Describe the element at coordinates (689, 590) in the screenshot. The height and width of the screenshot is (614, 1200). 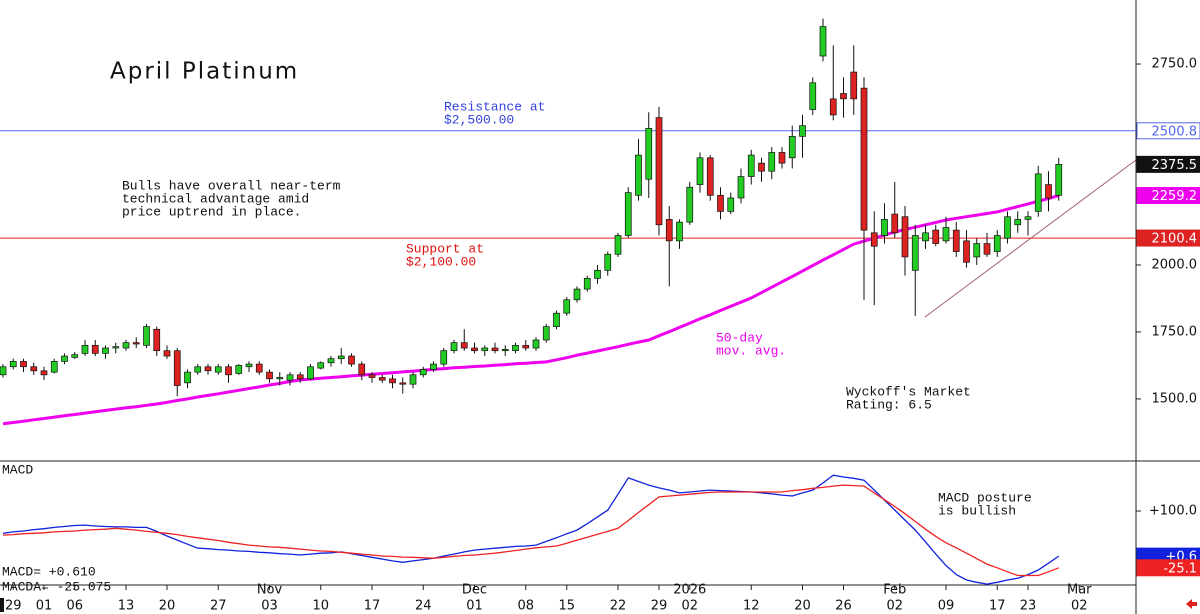
I see `month-label: 2026` at that location.